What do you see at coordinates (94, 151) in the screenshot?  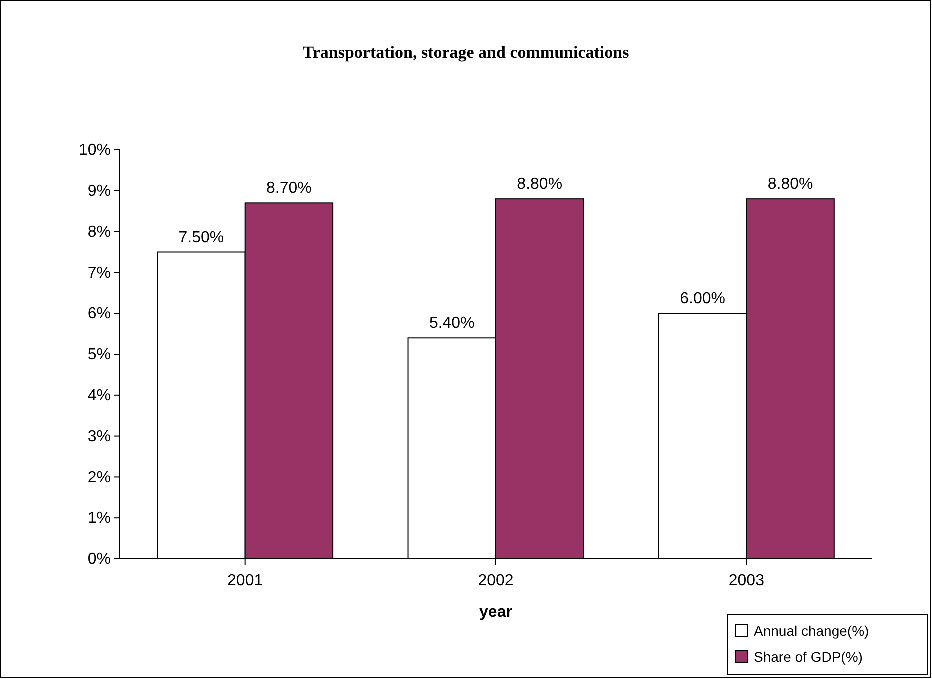 I see `y-tick-label: 10%` at bounding box center [94, 151].